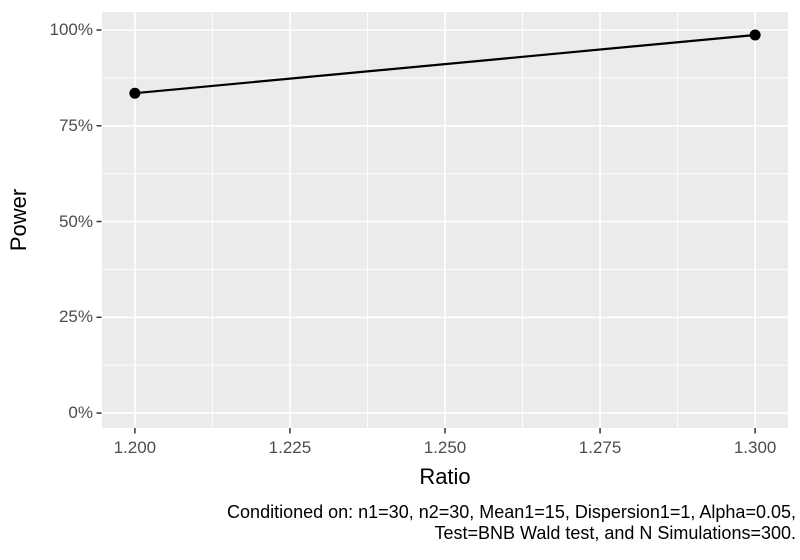 The width and height of the screenshot is (800, 560). I want to click on x-tick-label: 1.300, so click(755, 447).